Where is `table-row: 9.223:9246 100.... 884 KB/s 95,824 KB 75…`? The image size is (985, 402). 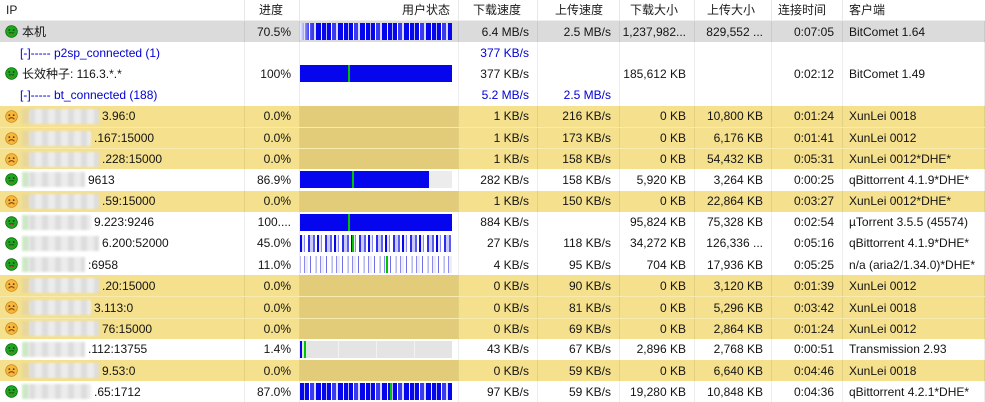
table-row: 9.223:9246 100.... 884 KB/s 95,824 KB 75… is located at coordinates (492, 222).